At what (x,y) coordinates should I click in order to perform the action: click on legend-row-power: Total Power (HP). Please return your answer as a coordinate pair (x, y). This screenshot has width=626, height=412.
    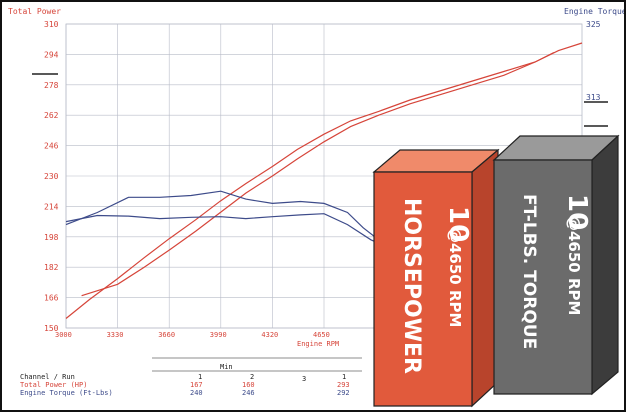
    Looking at the image, I should click on (53, 385).